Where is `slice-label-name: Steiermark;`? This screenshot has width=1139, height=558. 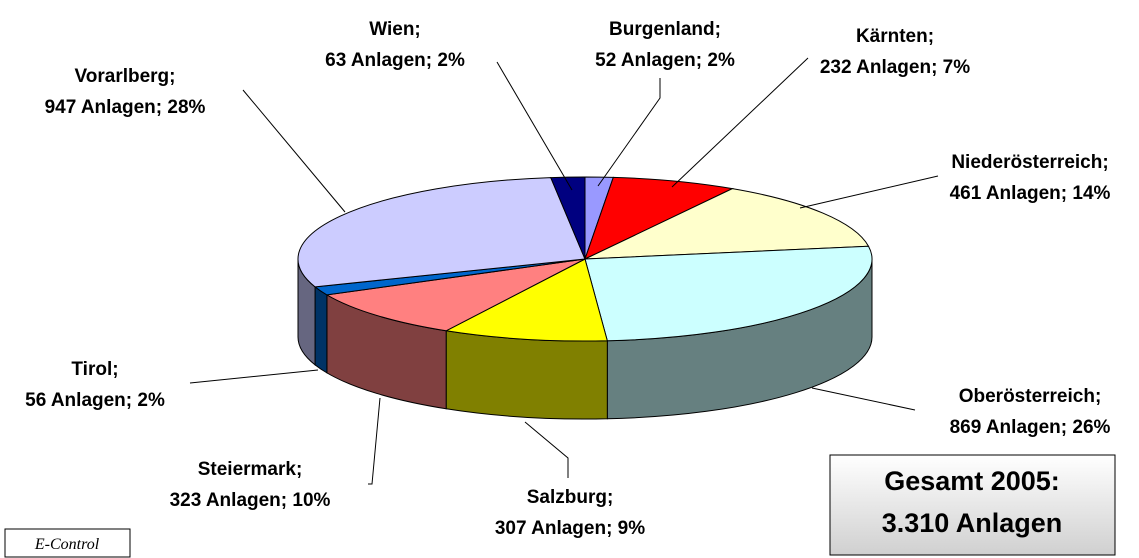 slice-label-name: Steiermark; is located at coordinates (250, 469).